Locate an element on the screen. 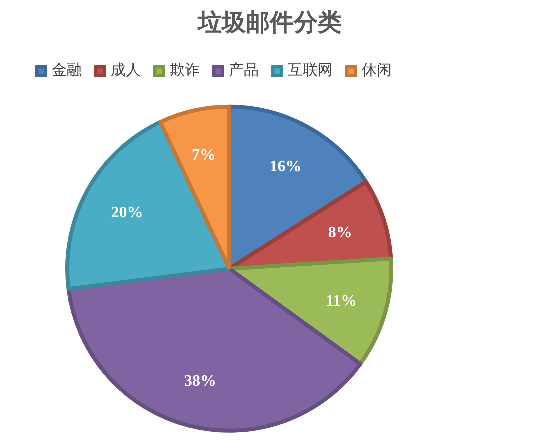 This screenshot has height=448, width=539. data-label: 20% is located at coordinates (127, 213).